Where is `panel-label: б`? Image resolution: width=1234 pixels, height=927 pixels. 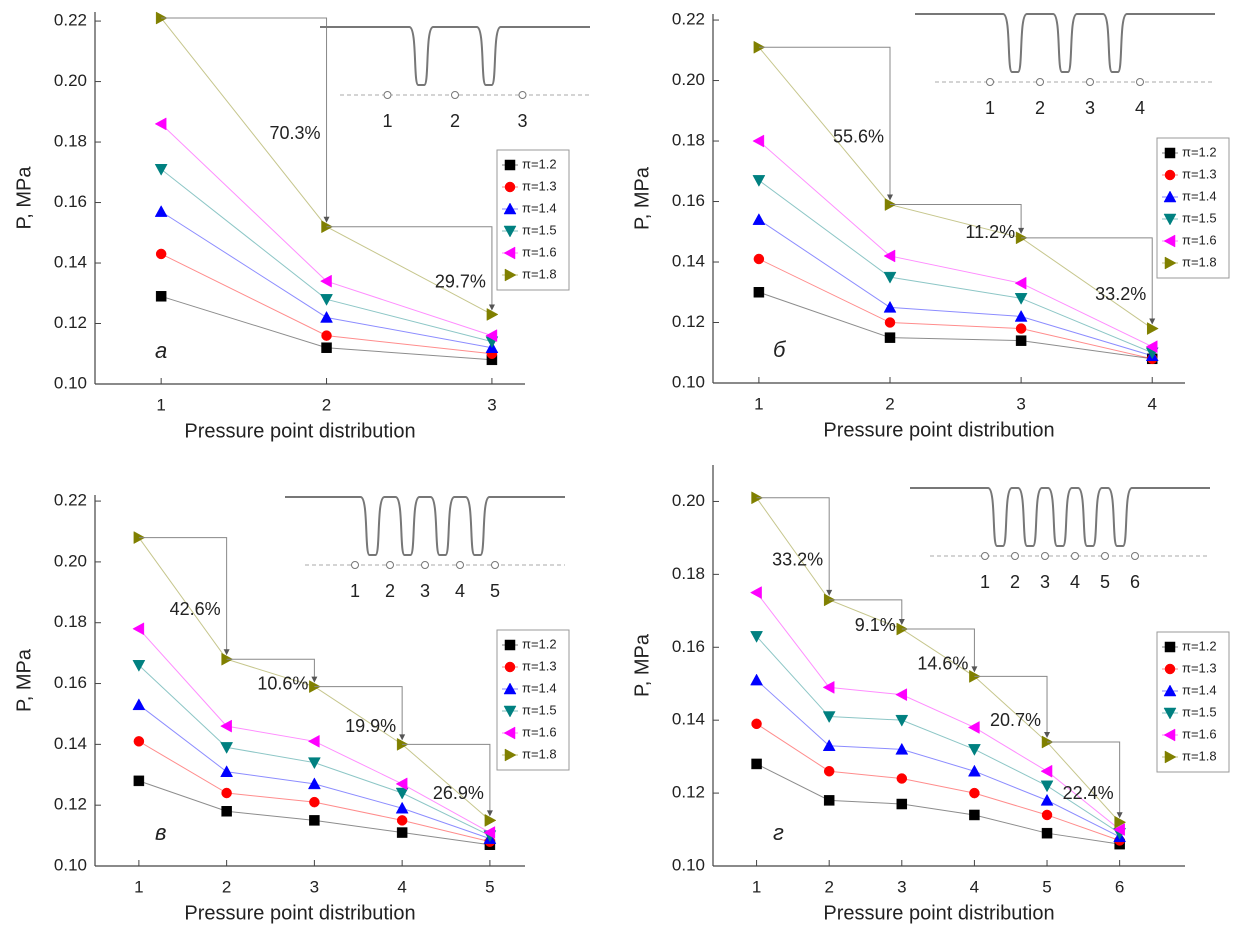
panel-label: б is located at coordinates (780, 349).